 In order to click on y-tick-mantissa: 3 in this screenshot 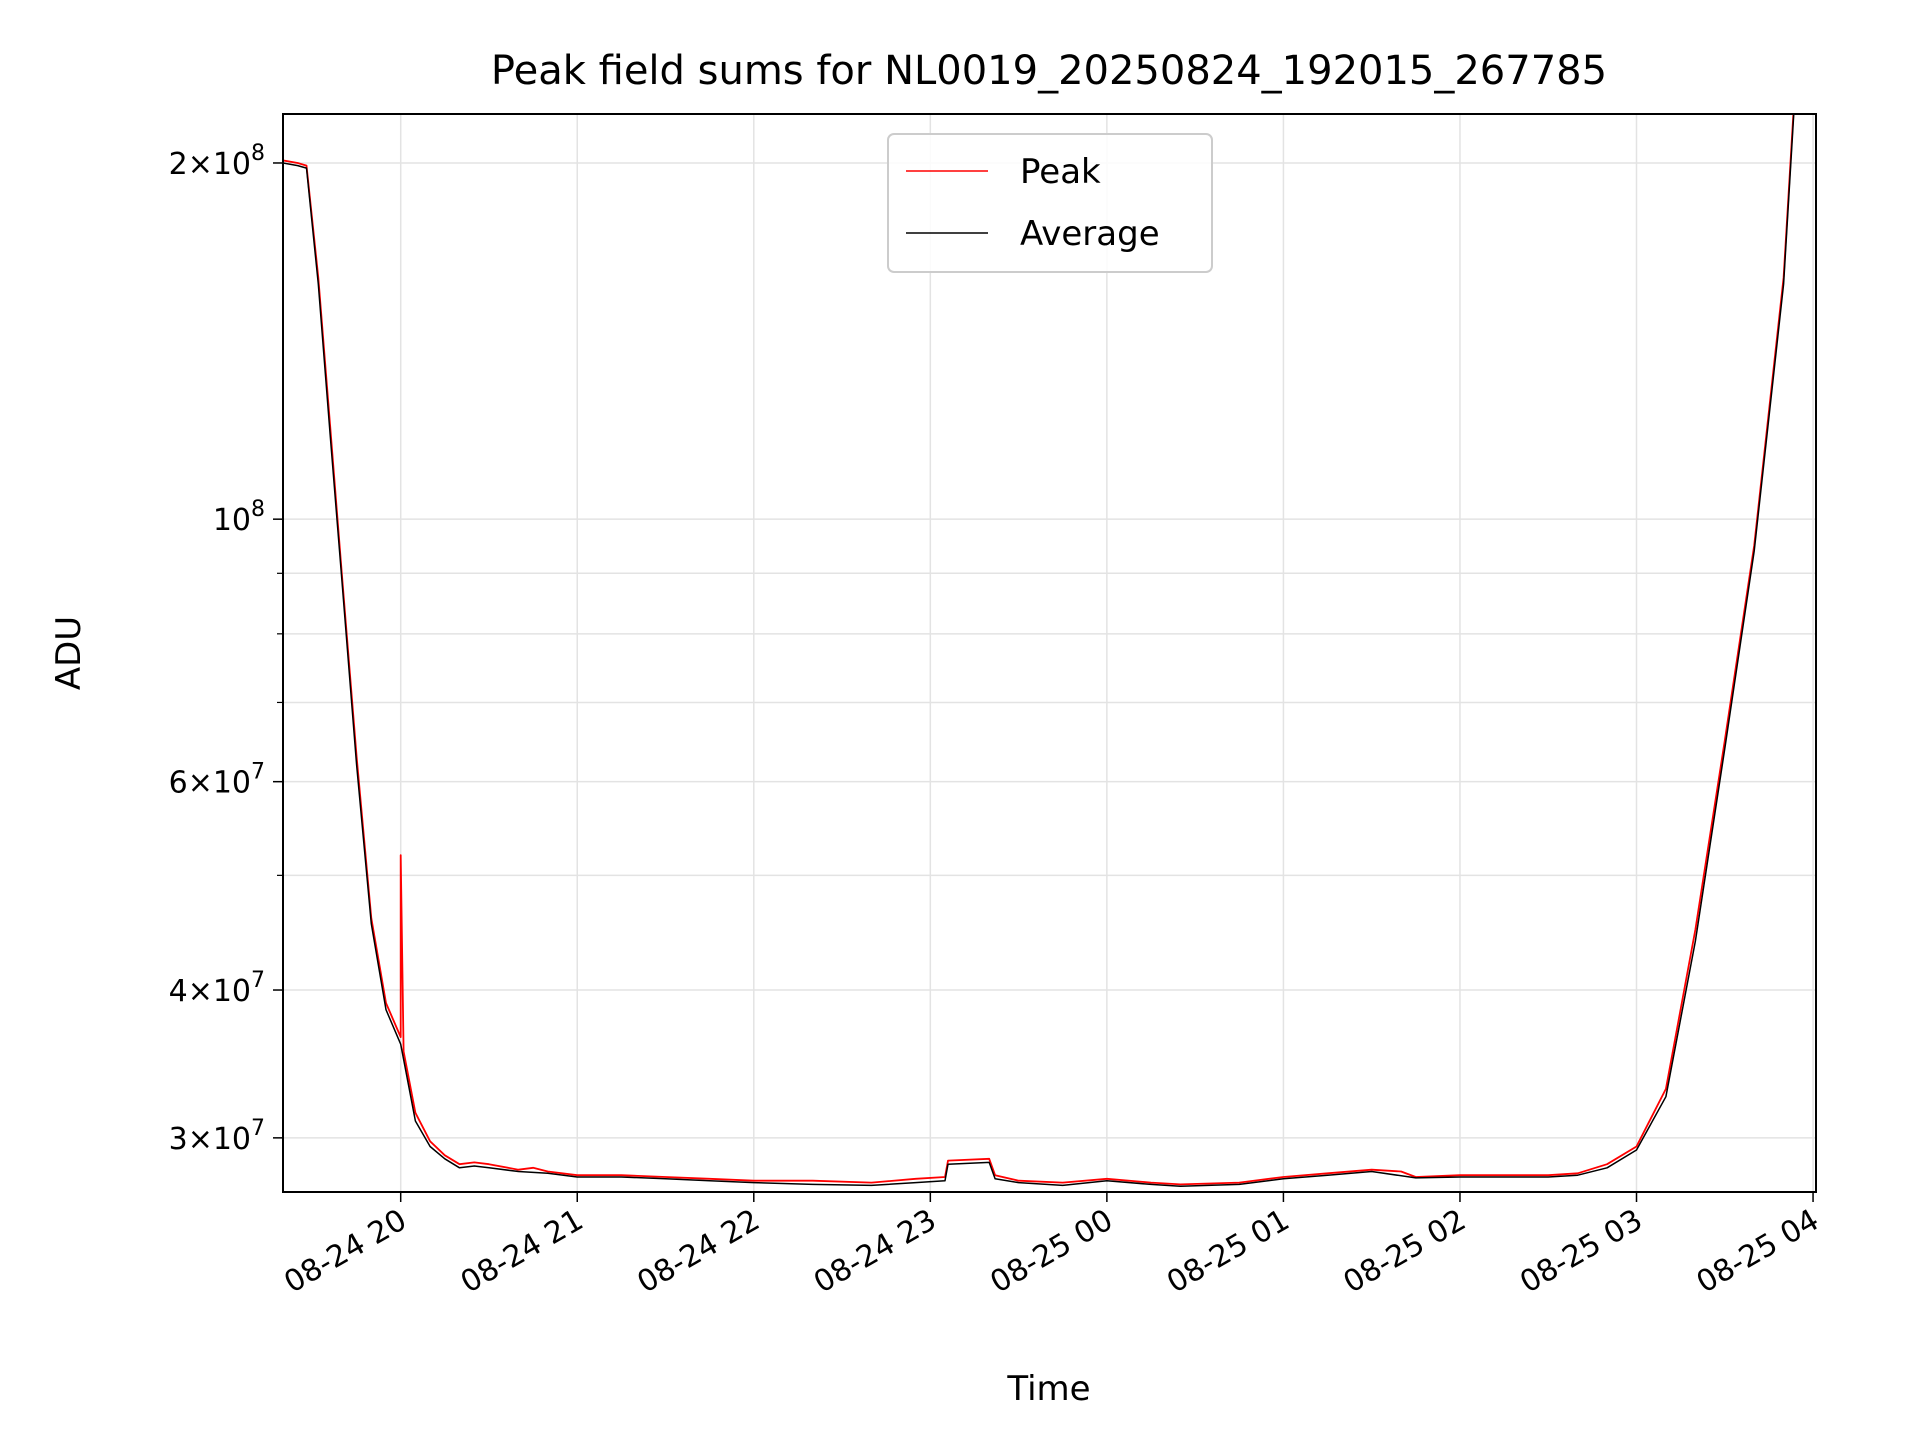, I will do `click(178, 1139)`.